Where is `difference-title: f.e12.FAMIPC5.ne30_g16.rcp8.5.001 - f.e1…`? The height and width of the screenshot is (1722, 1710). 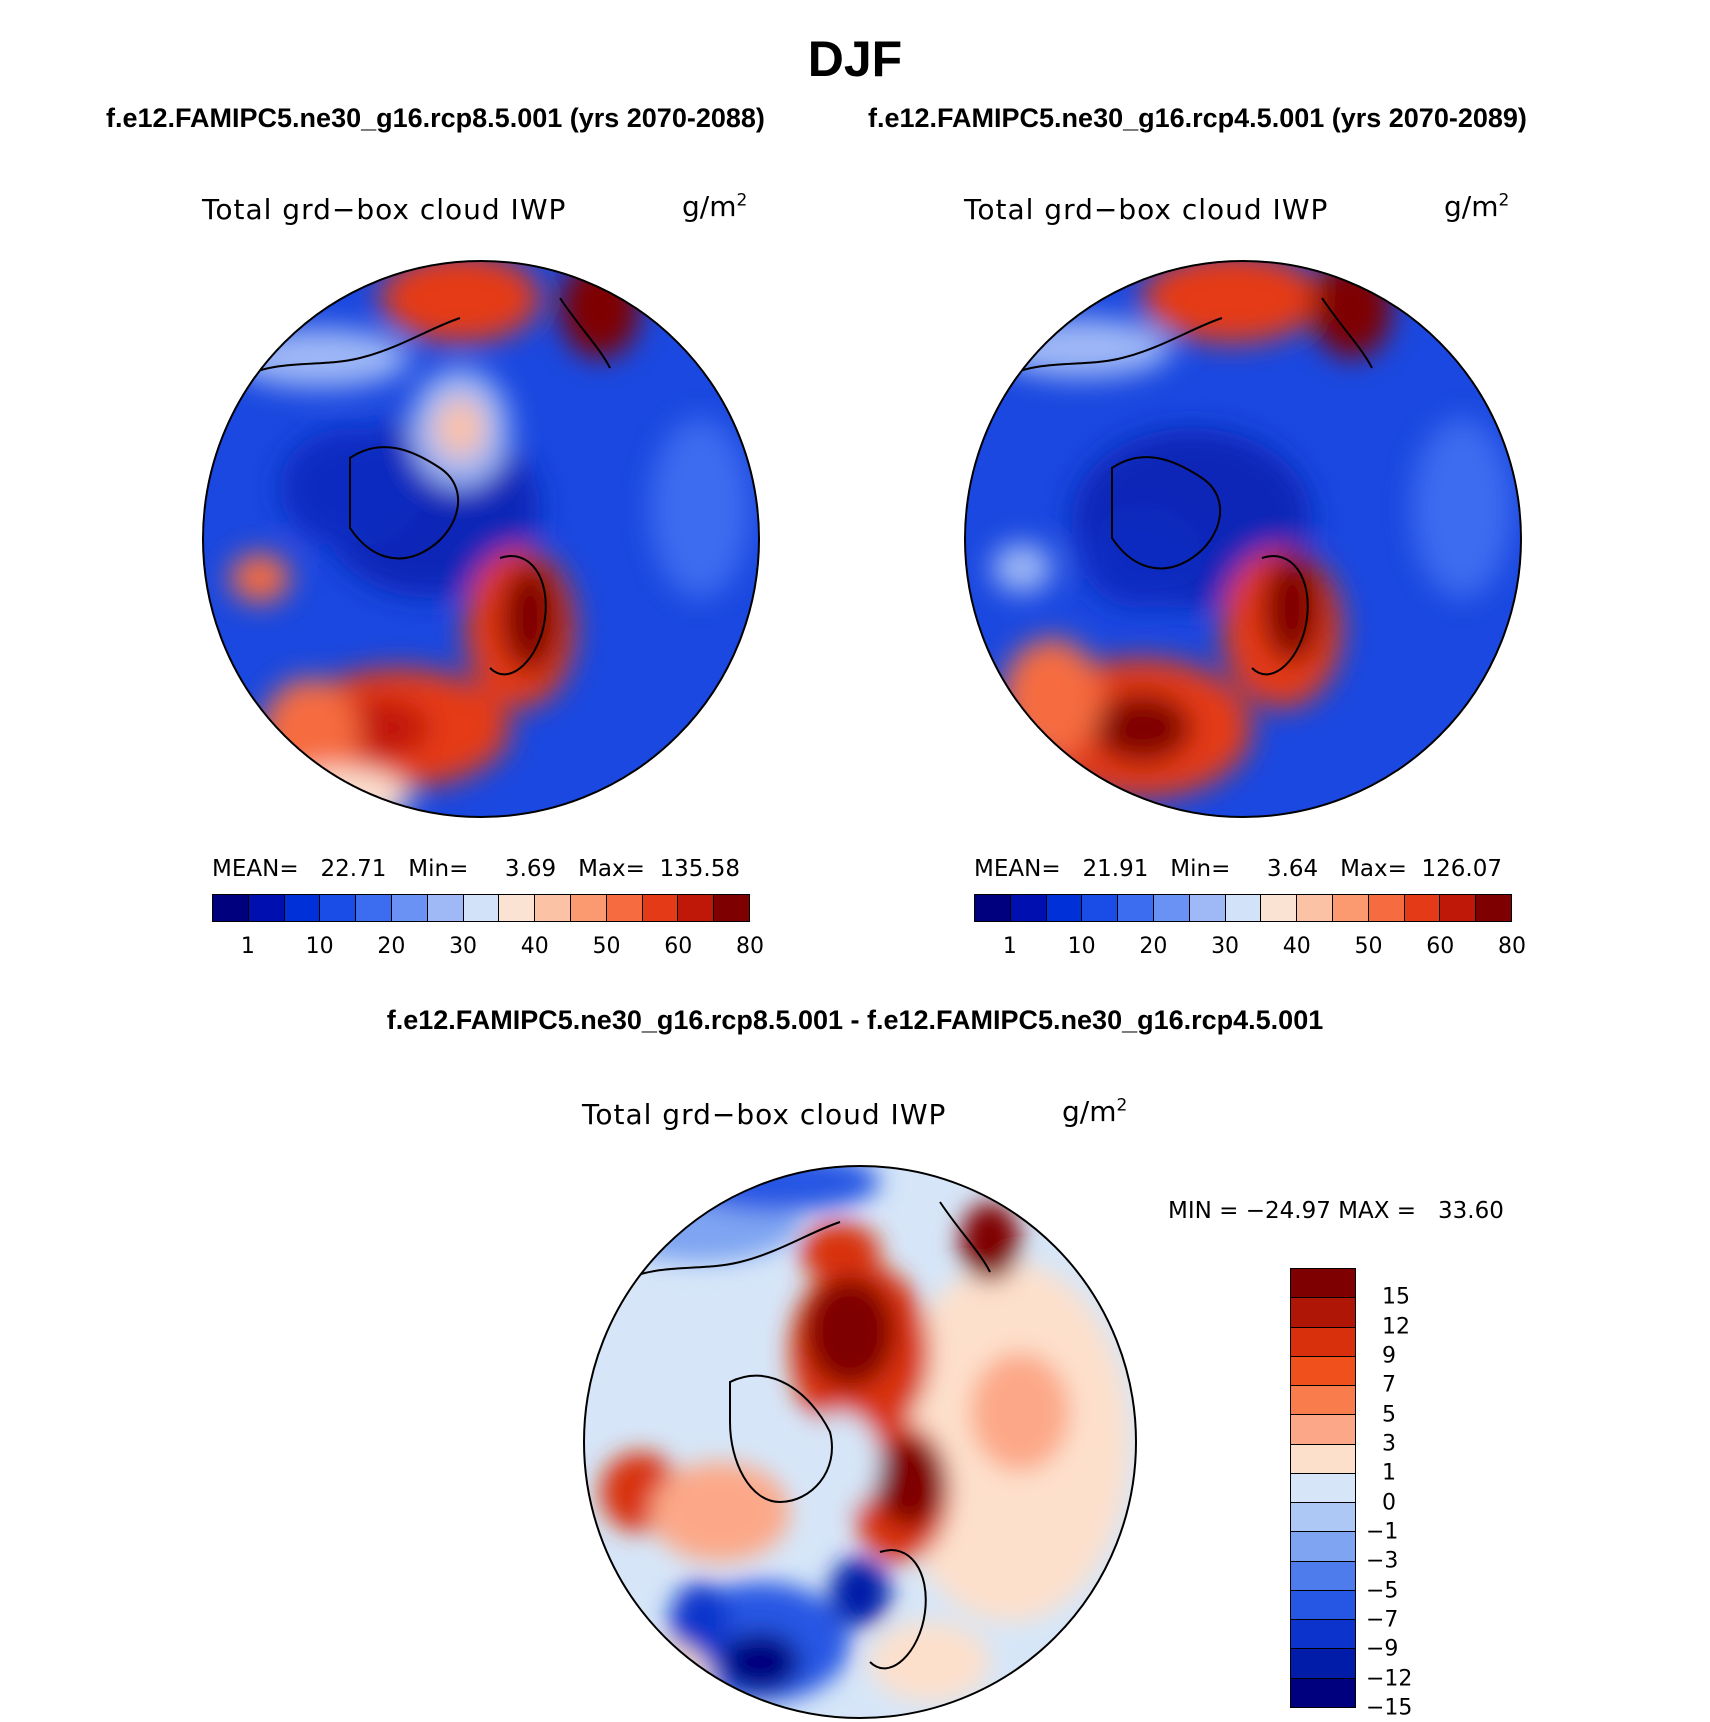
difference-title: f.e12.FAMIPC5.ne30_g16.rcp8.5.001 - f.e1… is located at coordinates (855, 1020).